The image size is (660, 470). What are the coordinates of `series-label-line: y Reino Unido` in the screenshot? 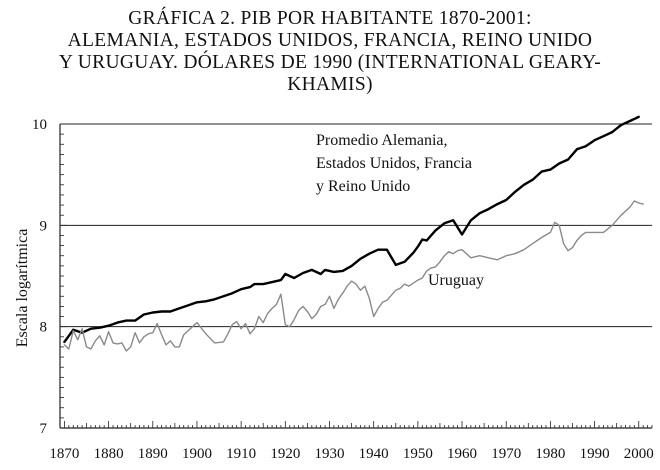 It's located at (363, 186).